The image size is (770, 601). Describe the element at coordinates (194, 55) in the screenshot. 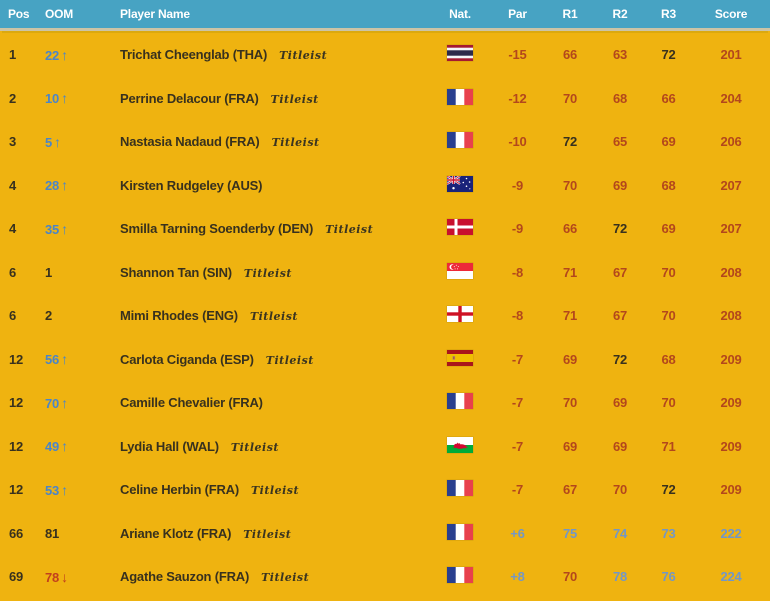

I see `player-name: Trichat Cheenglab (THA)` at that location.